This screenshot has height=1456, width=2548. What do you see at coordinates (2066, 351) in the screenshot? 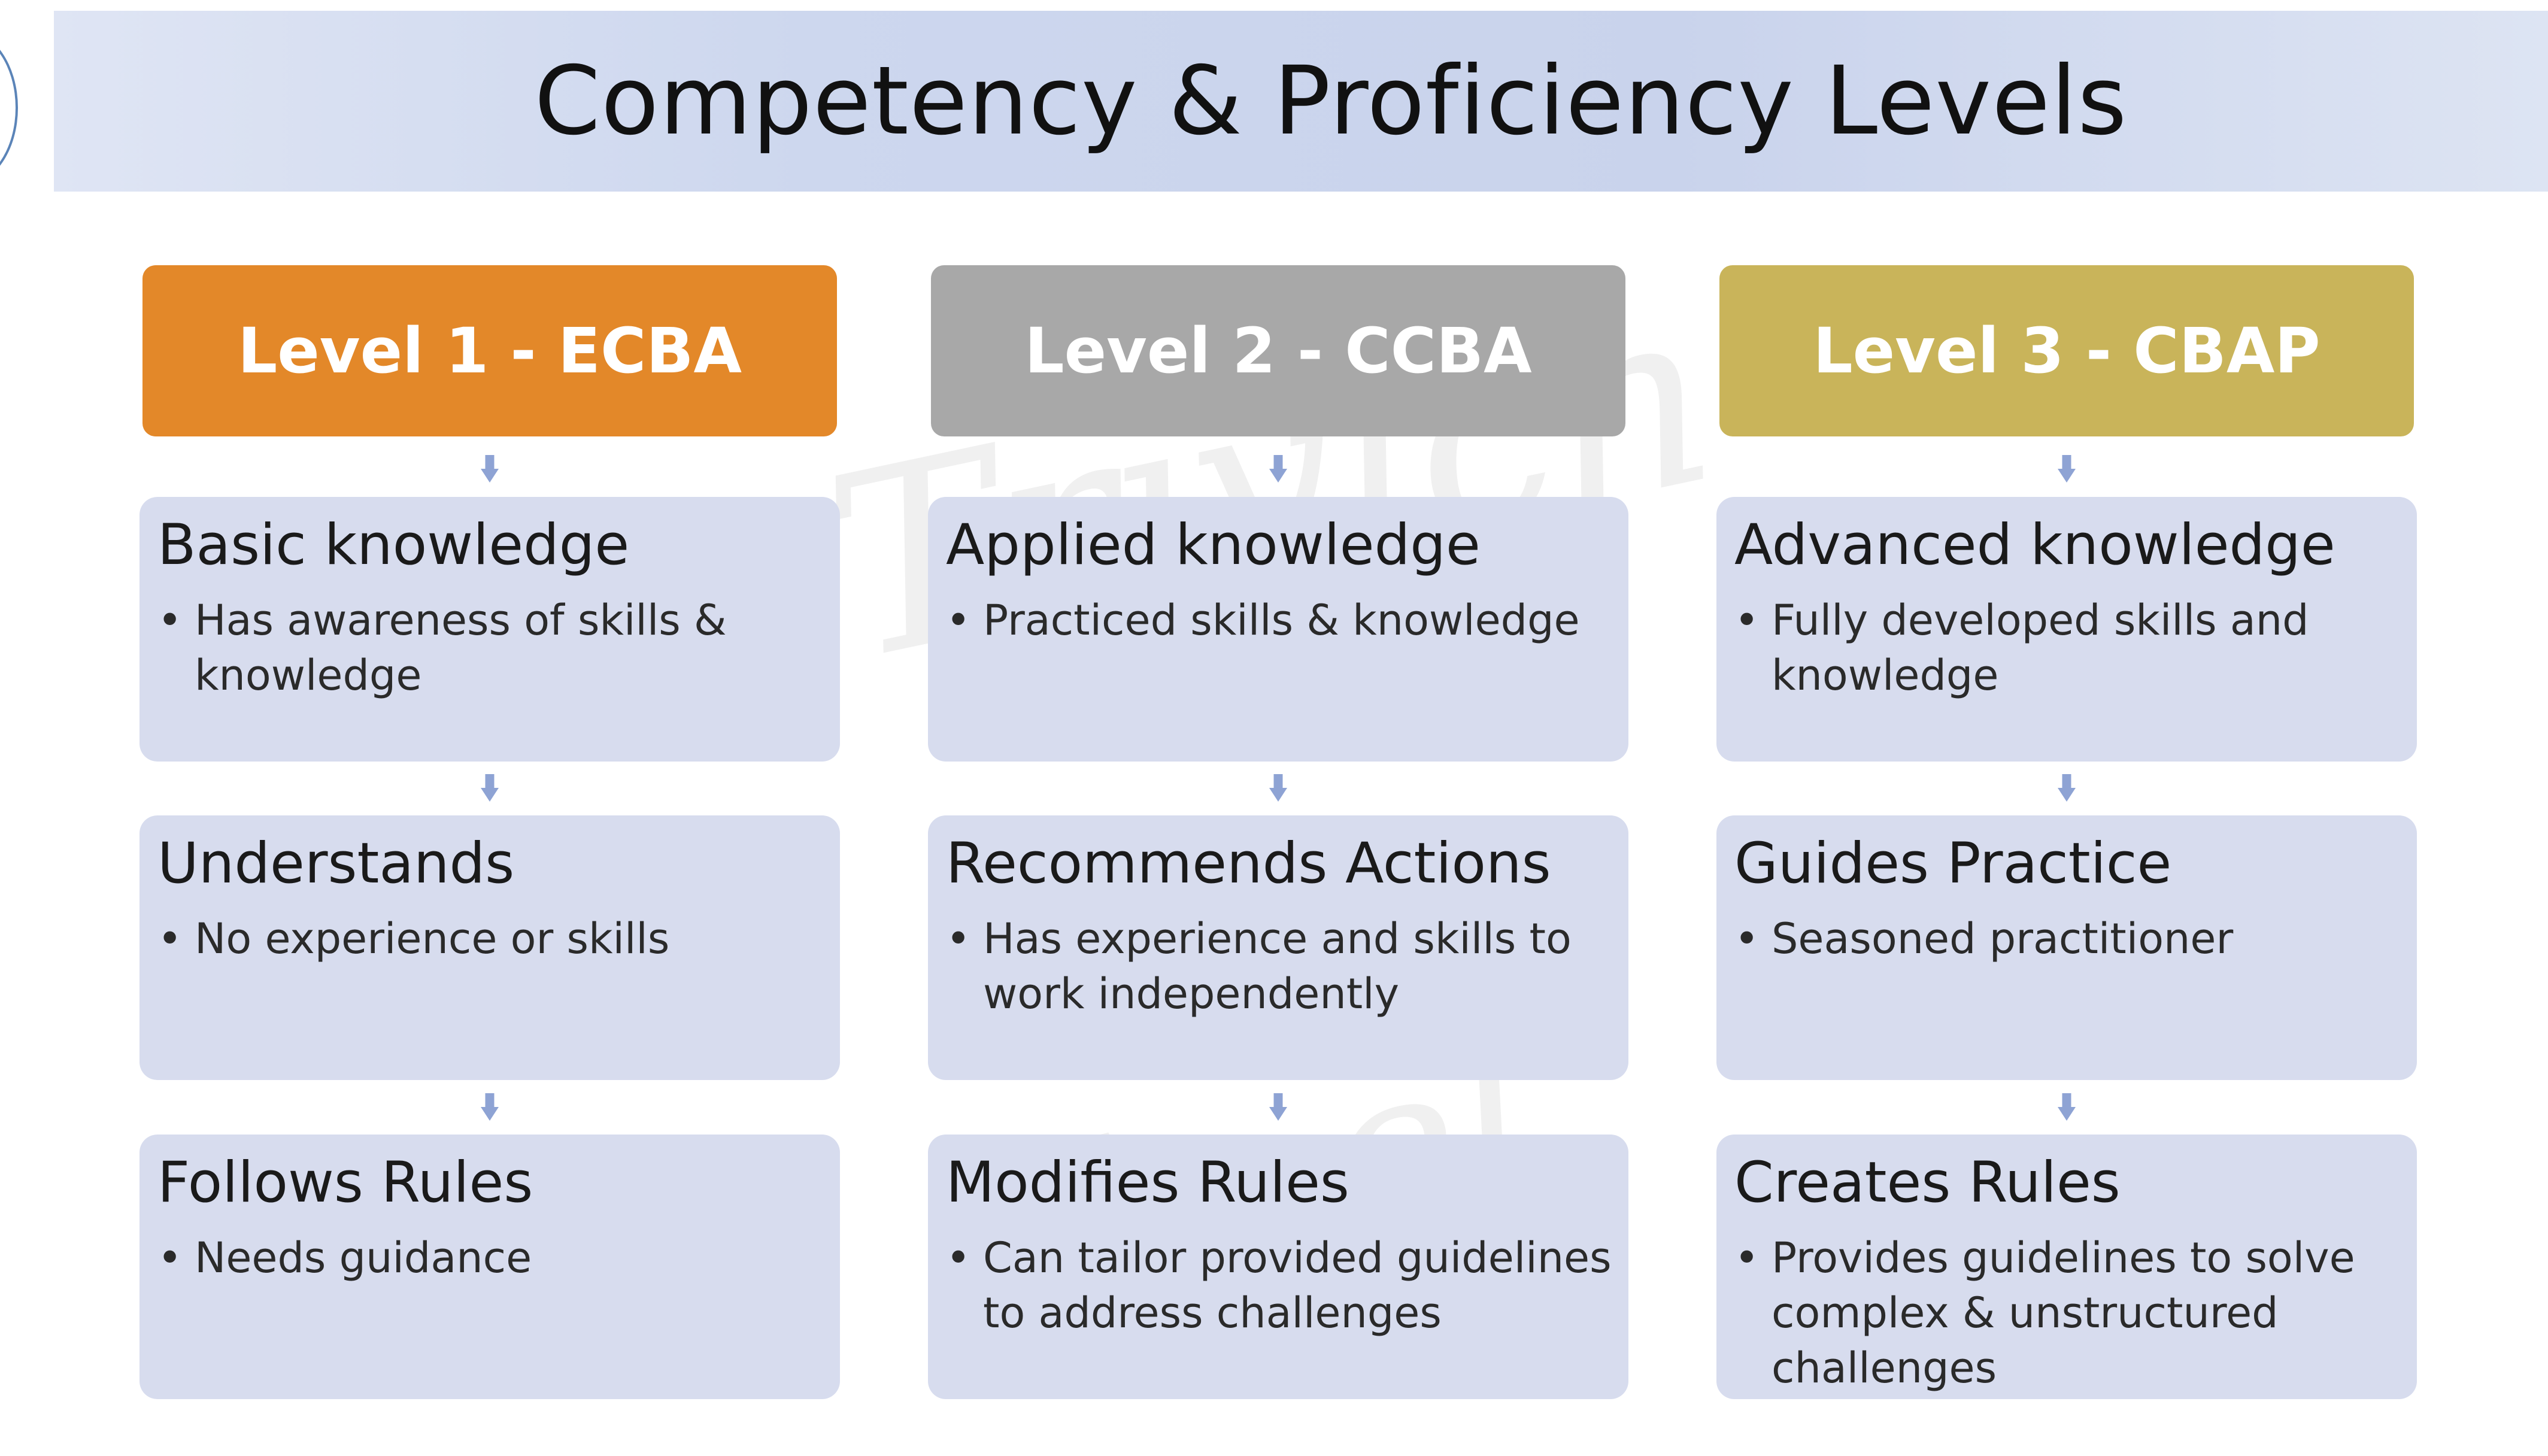
I see `level-3-header: Level 3 - CBAP` at bounding box center [2066, 351].